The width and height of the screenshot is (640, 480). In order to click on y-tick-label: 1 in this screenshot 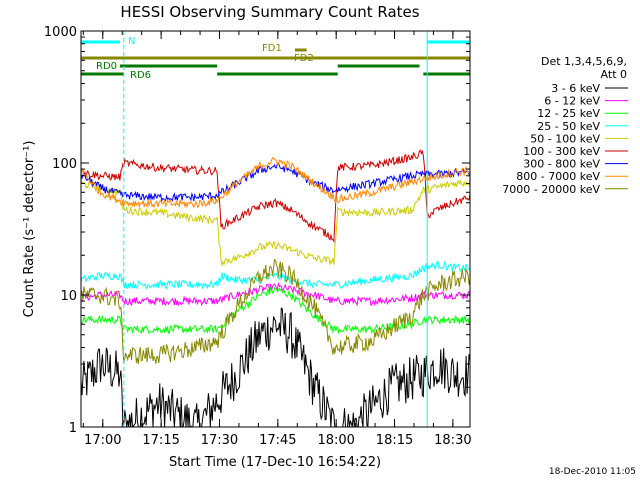, I will do `click(73, 428)`.